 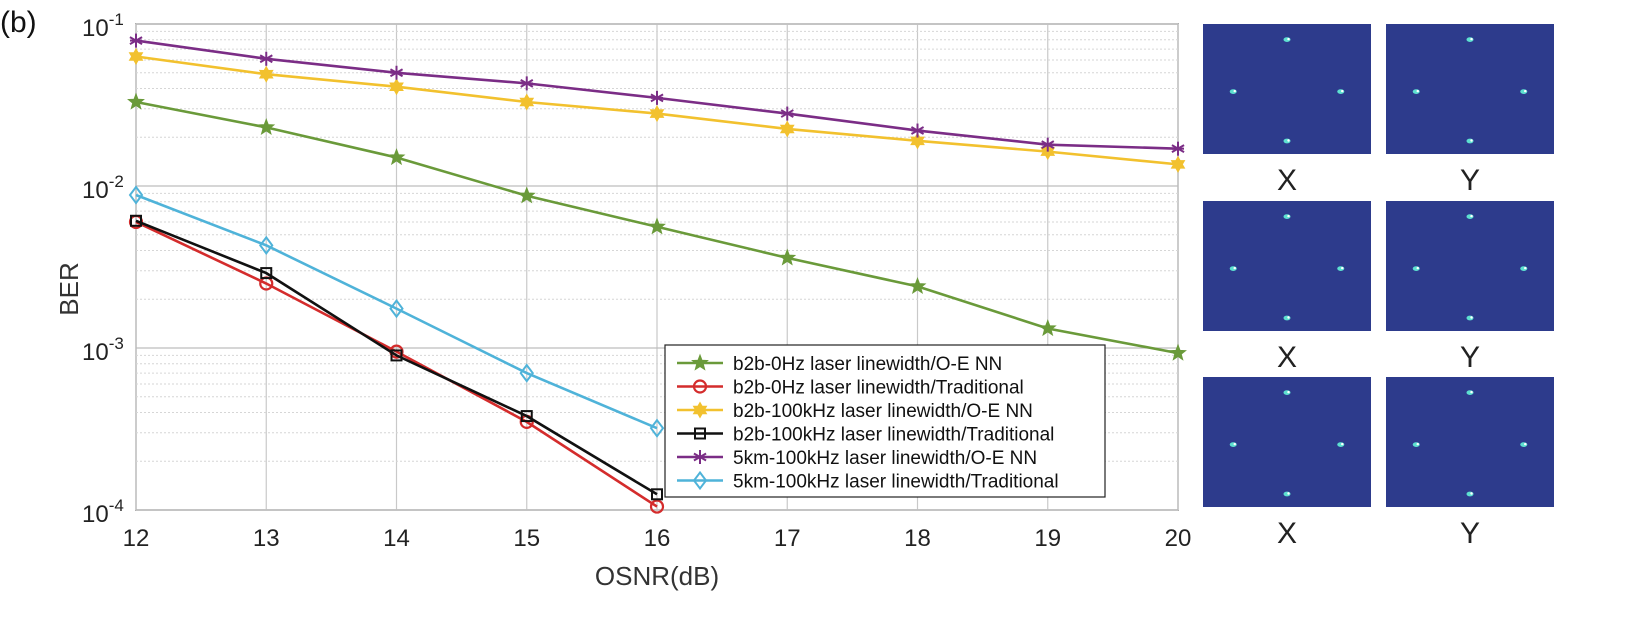 I want to click on legend-entry: b2b-0Hz laser linewidth/Traditional, so click(x=850, y=388).